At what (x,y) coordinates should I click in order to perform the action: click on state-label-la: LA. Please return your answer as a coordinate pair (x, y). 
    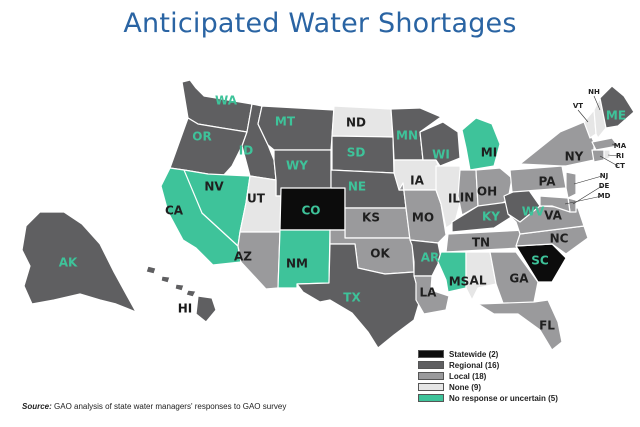
    Looking at the image, I should click on (429, 293).